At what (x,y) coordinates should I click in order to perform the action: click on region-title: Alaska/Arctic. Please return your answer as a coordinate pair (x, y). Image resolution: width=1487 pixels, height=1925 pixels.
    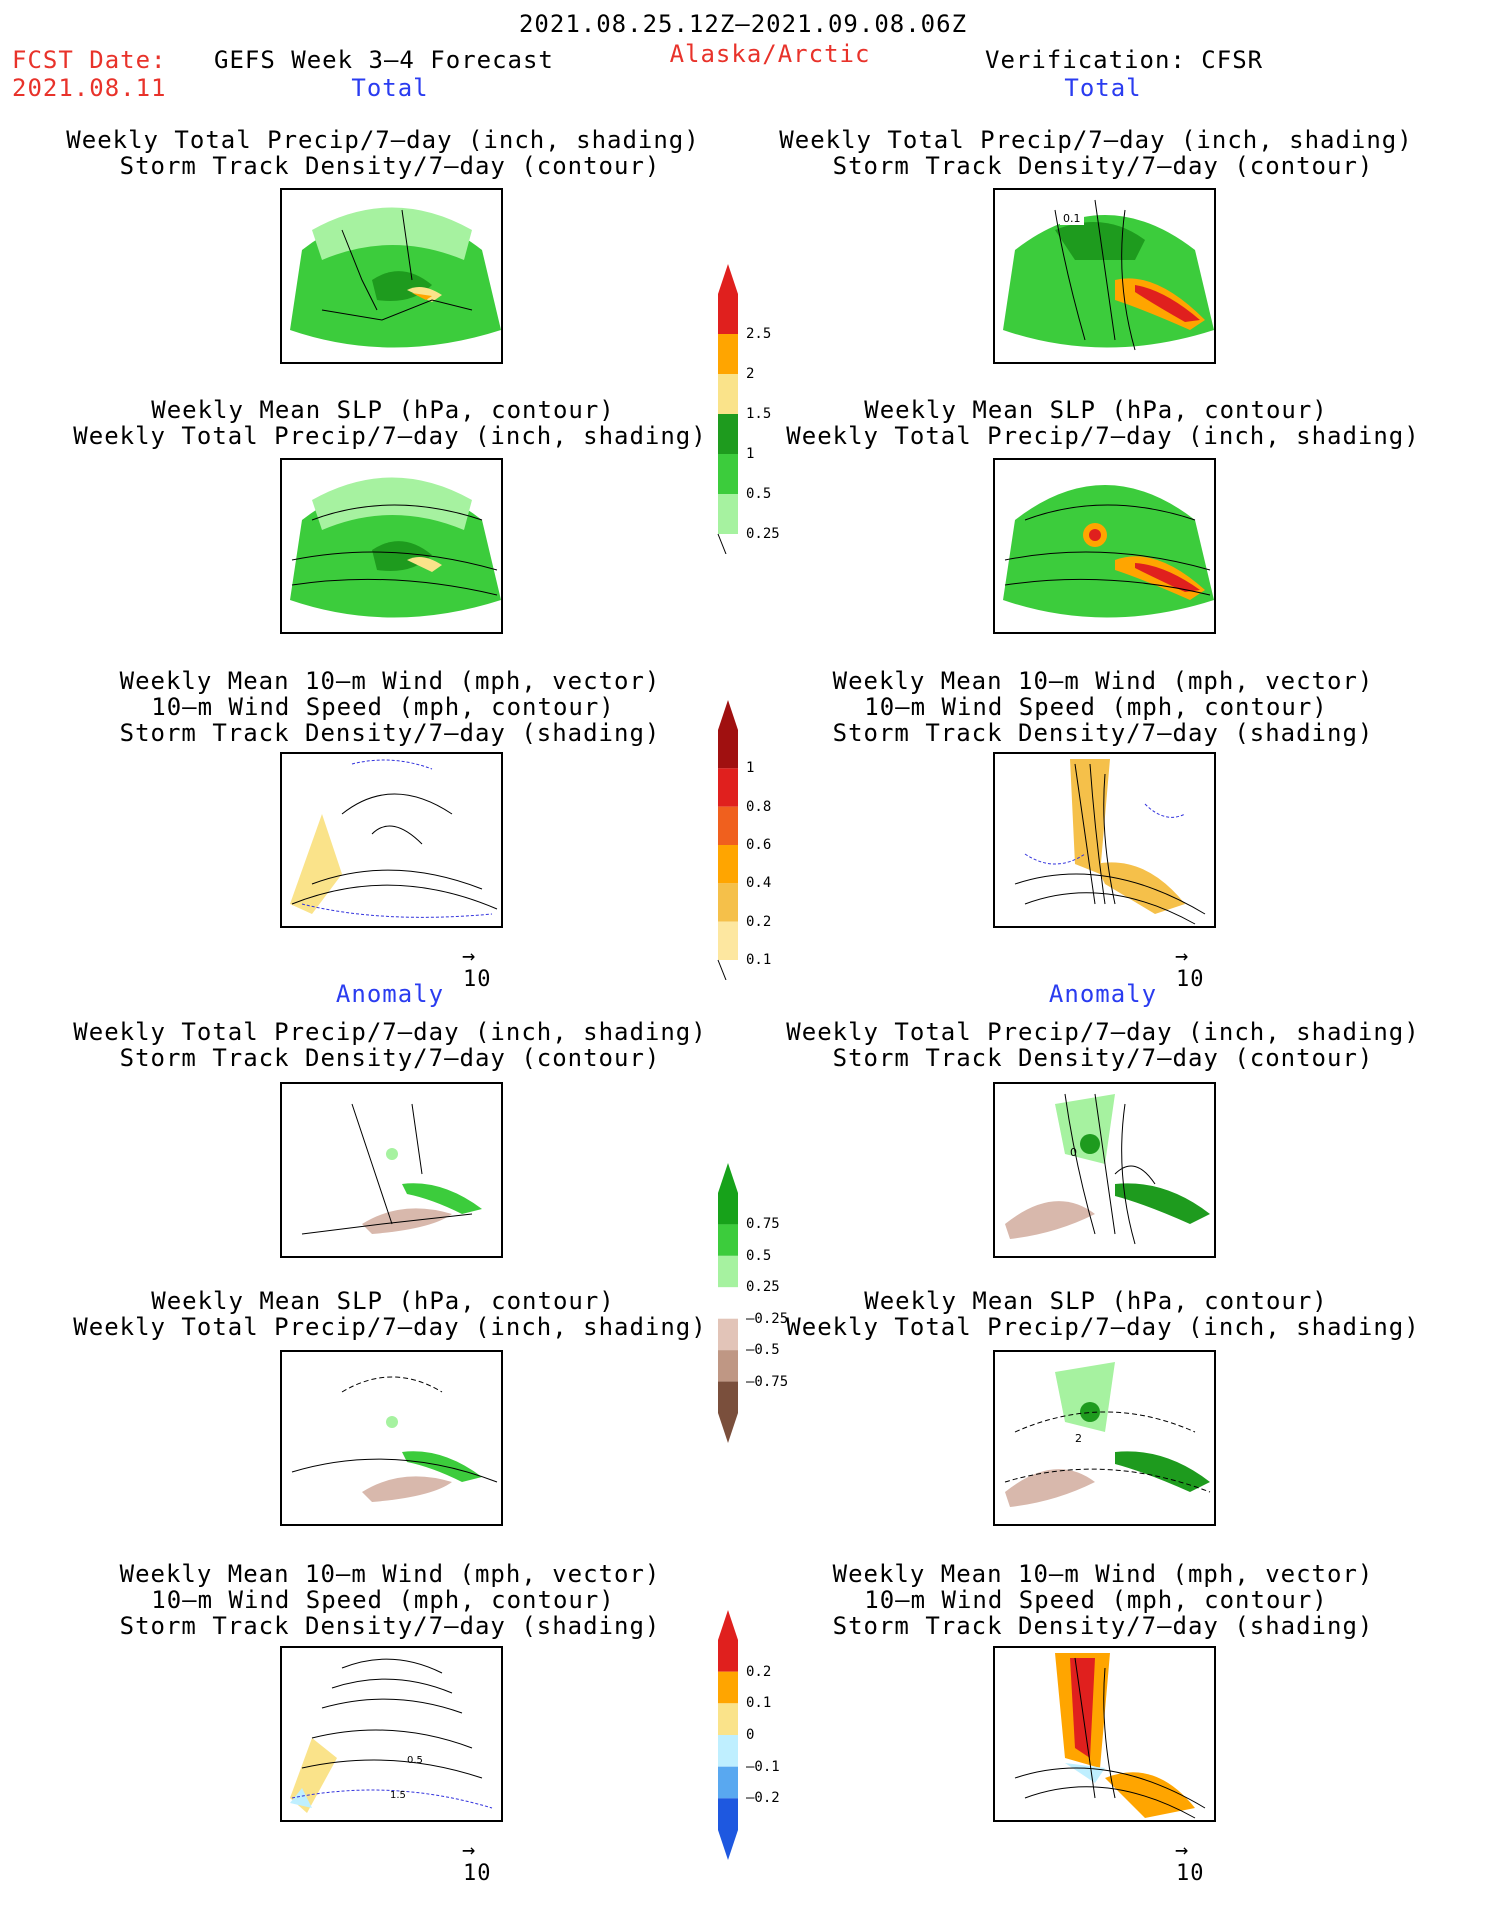
    Looking at the image, I should click on (770, 54).